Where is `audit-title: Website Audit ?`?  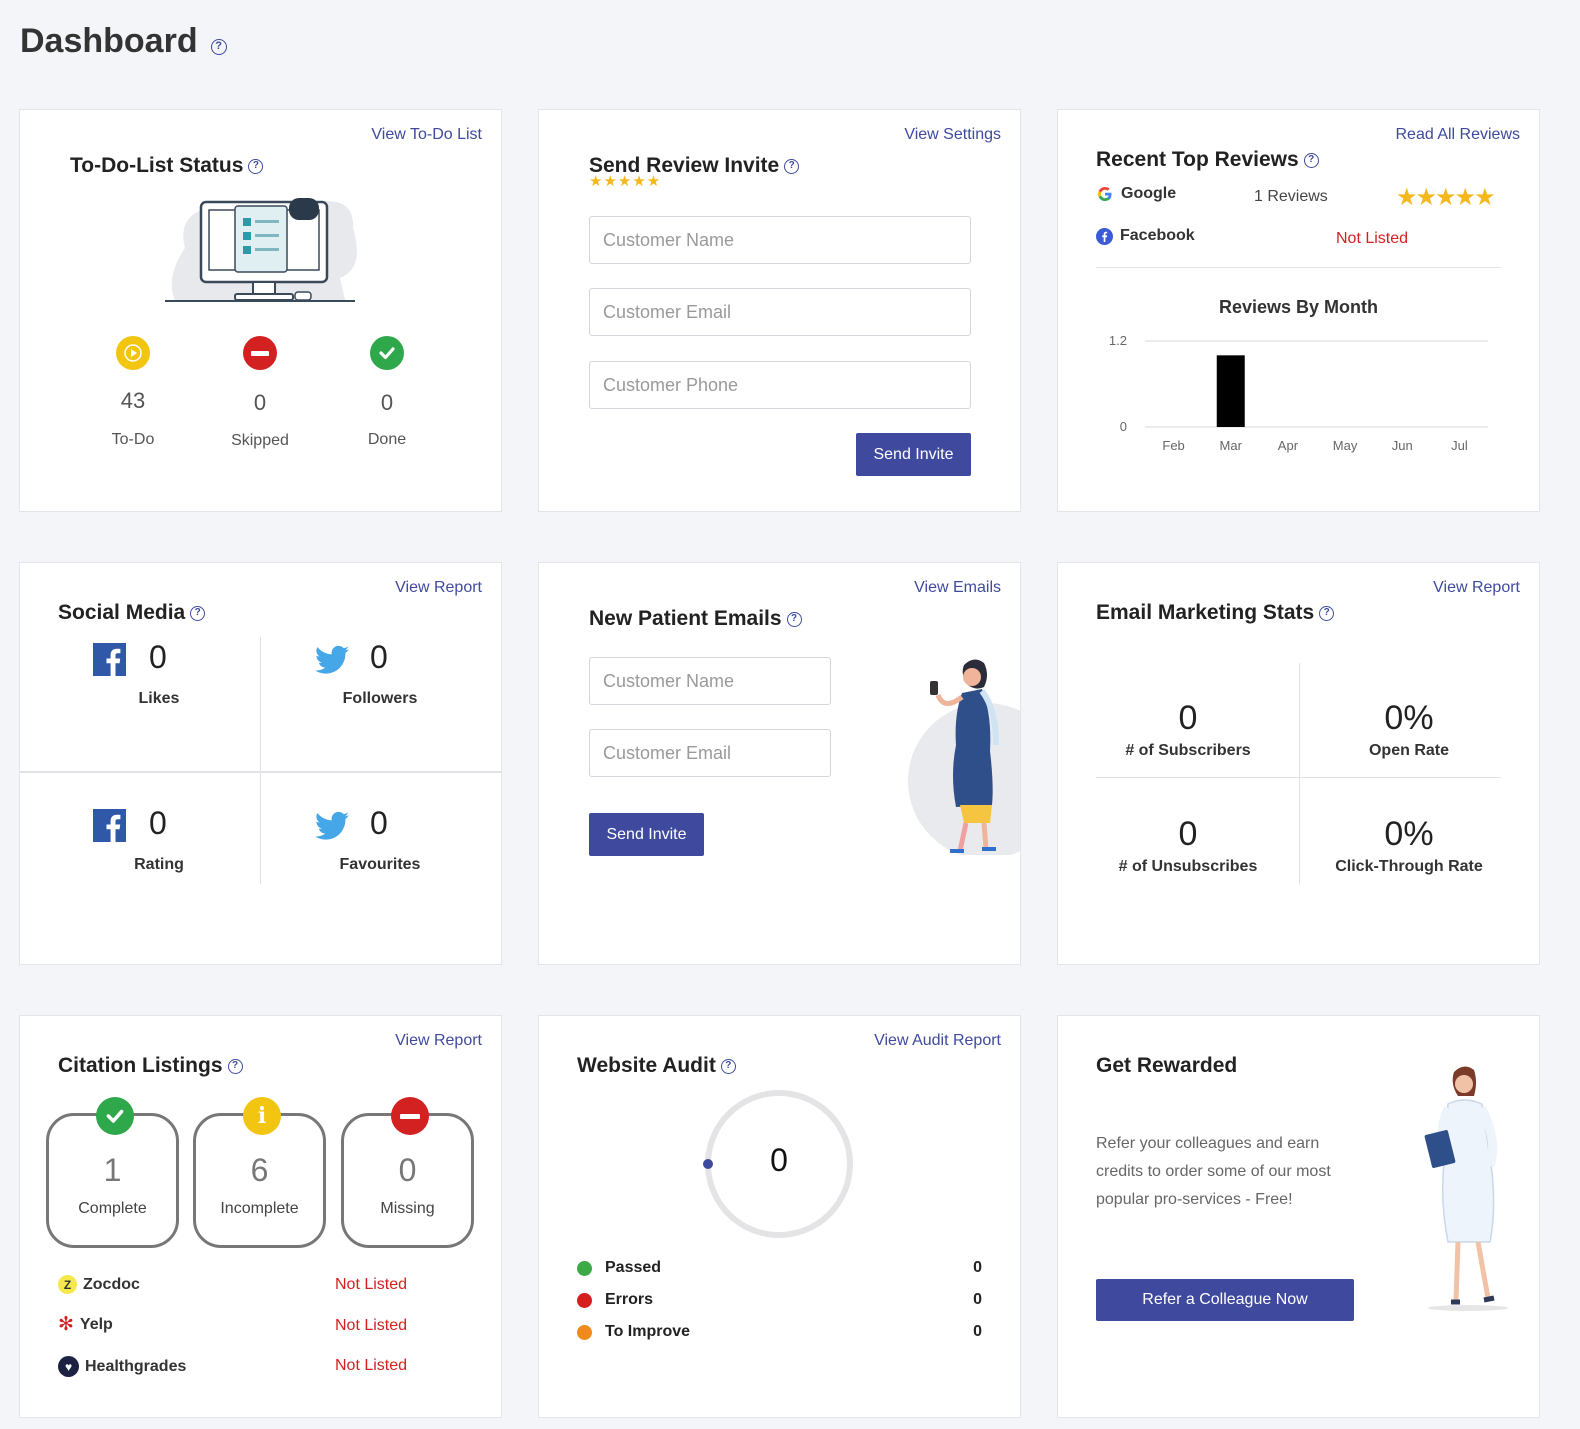 audit-title: Website Audit ? is located at coordinates (656, 1066).